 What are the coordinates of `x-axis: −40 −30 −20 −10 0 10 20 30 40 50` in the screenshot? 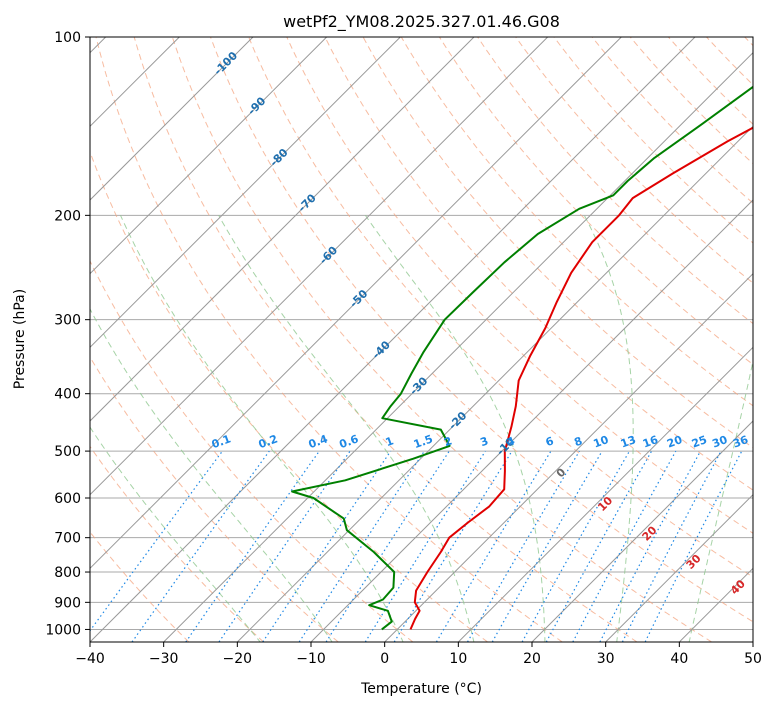 It's located at (418, 654).